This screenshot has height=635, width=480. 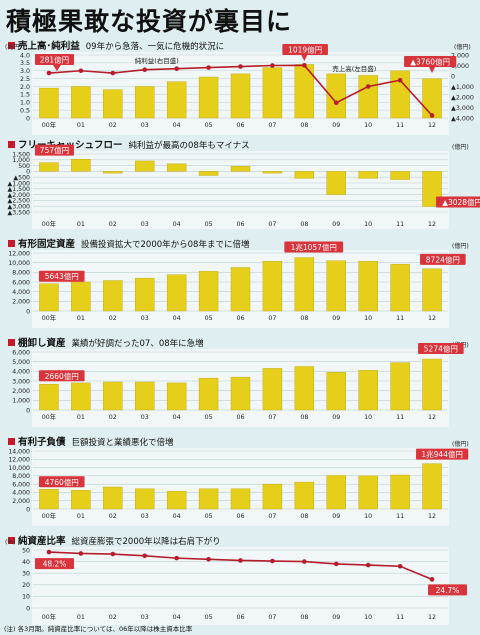 I want to click on y-tick-label: 8,000, so click(x=21, y=476).